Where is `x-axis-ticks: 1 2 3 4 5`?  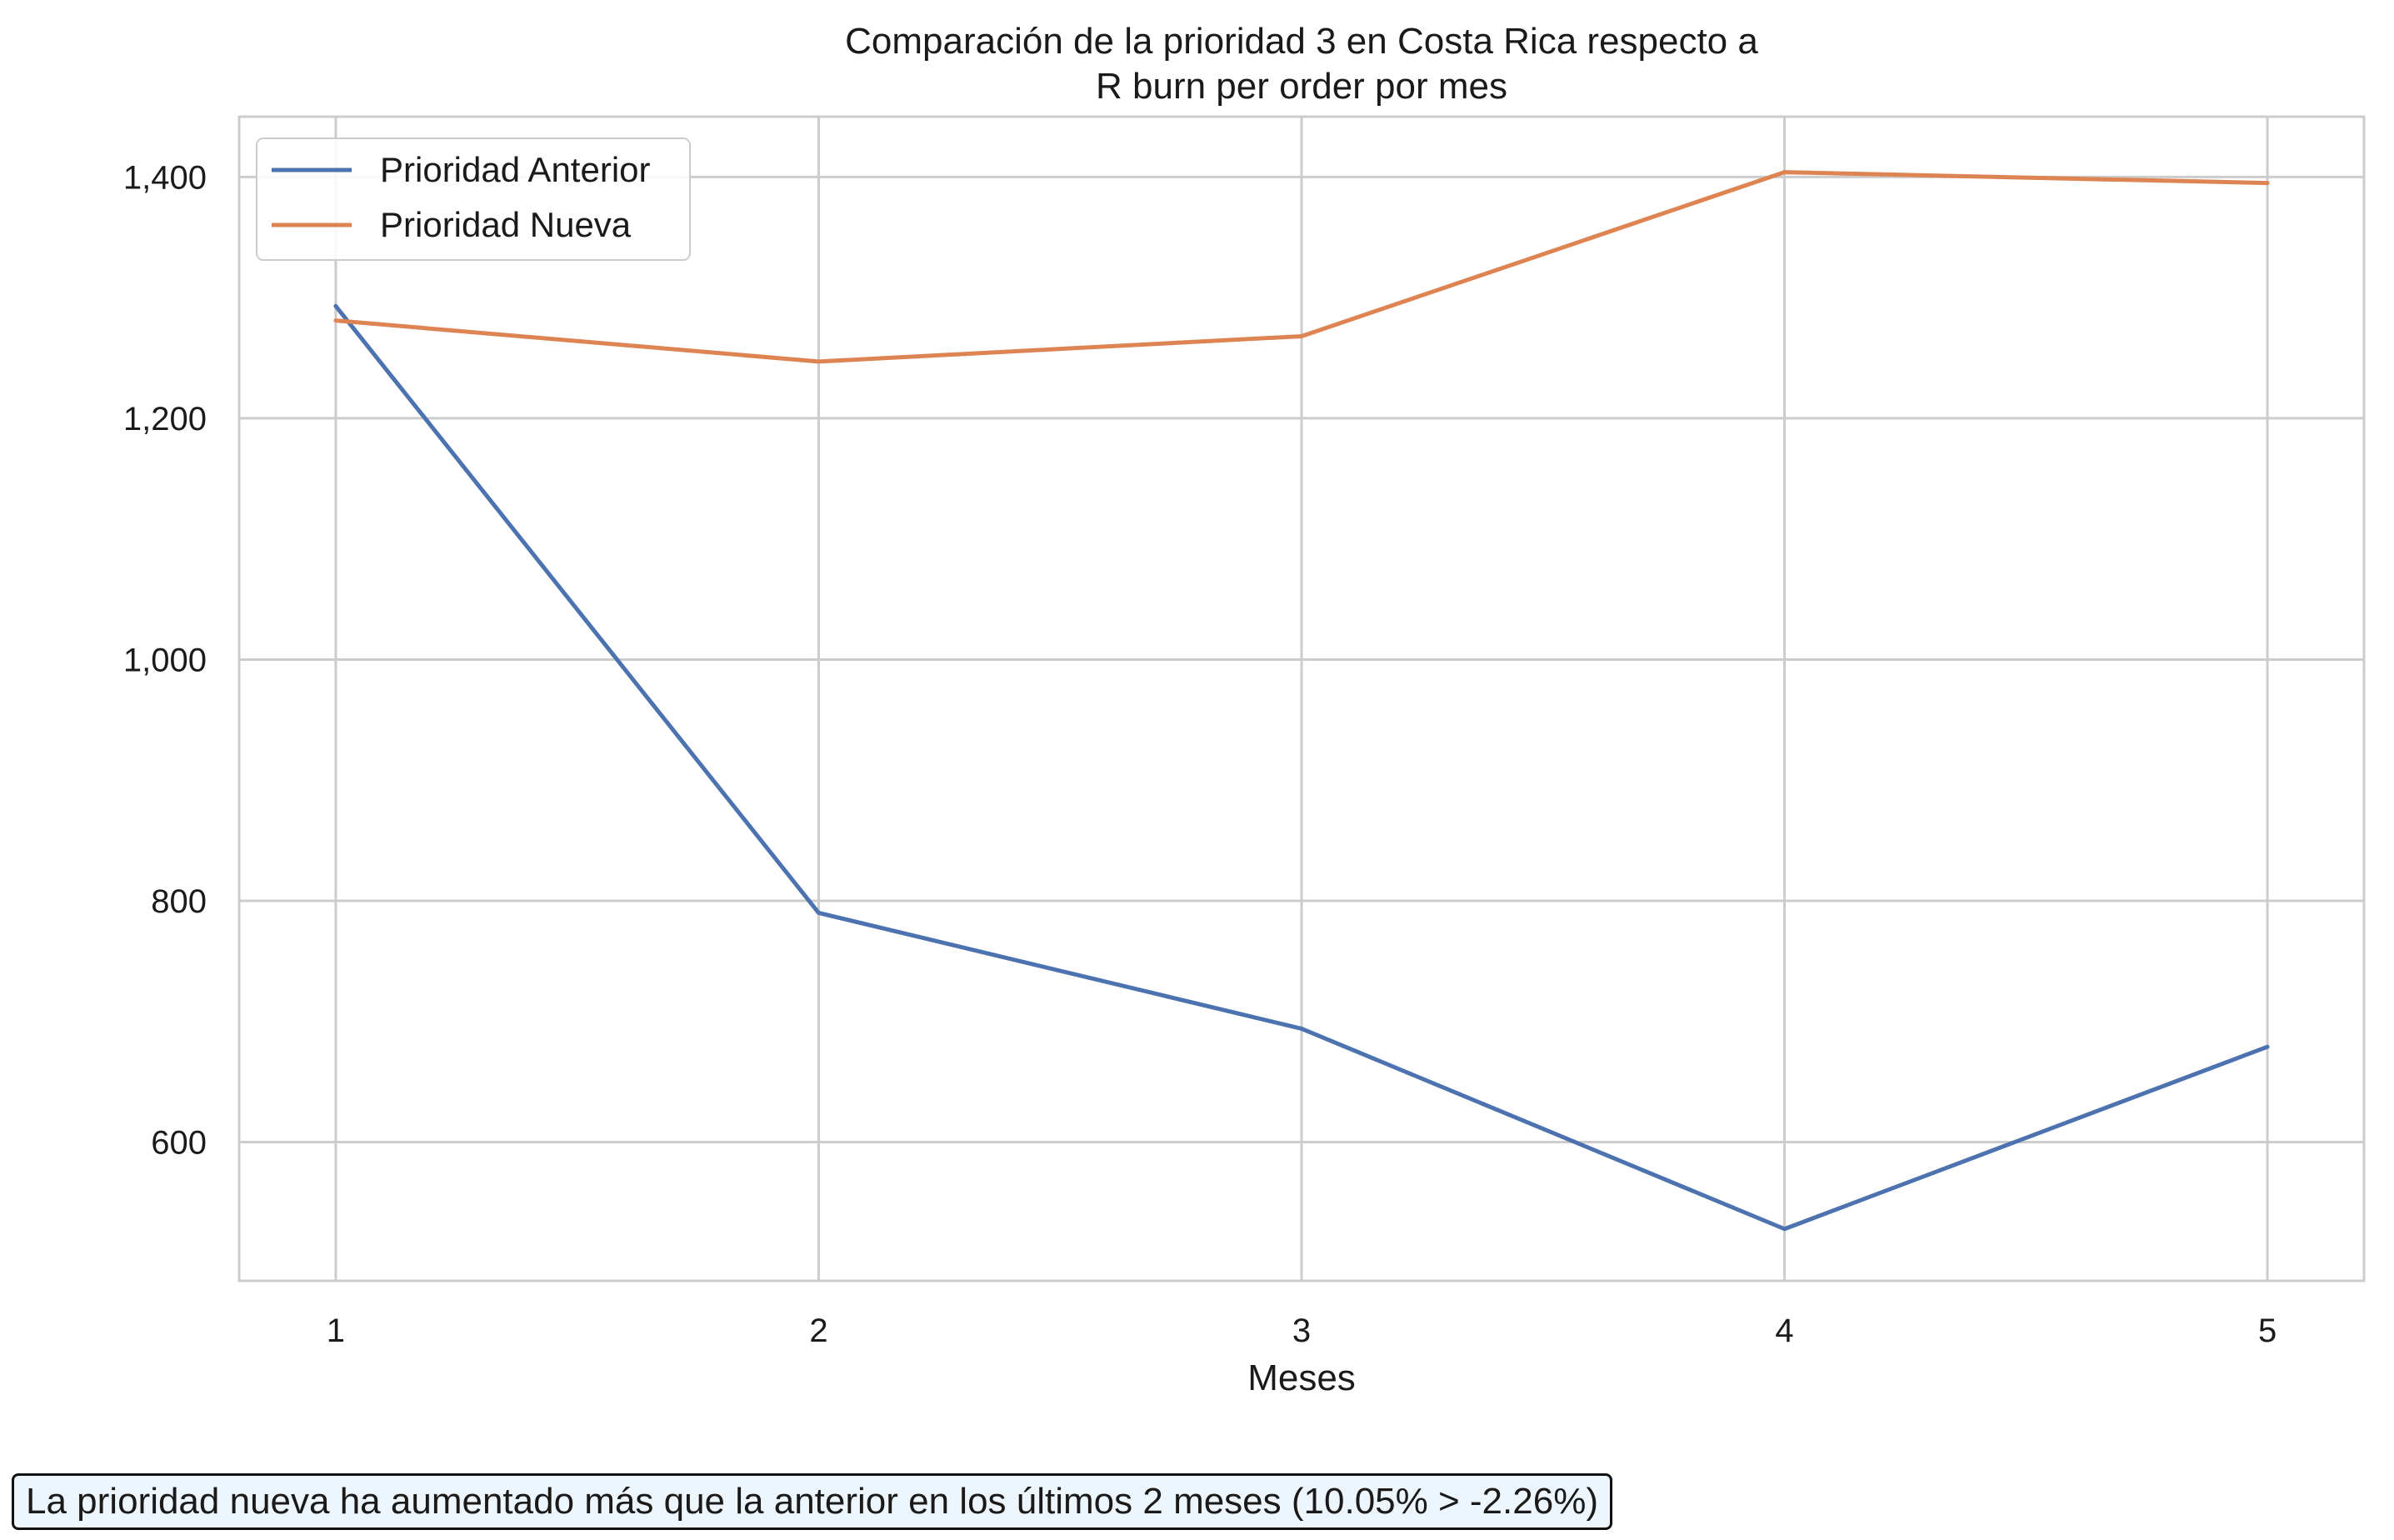 x-axis-ticks: 1 2 3 4 5 is located at coordinates (1302, 1330).